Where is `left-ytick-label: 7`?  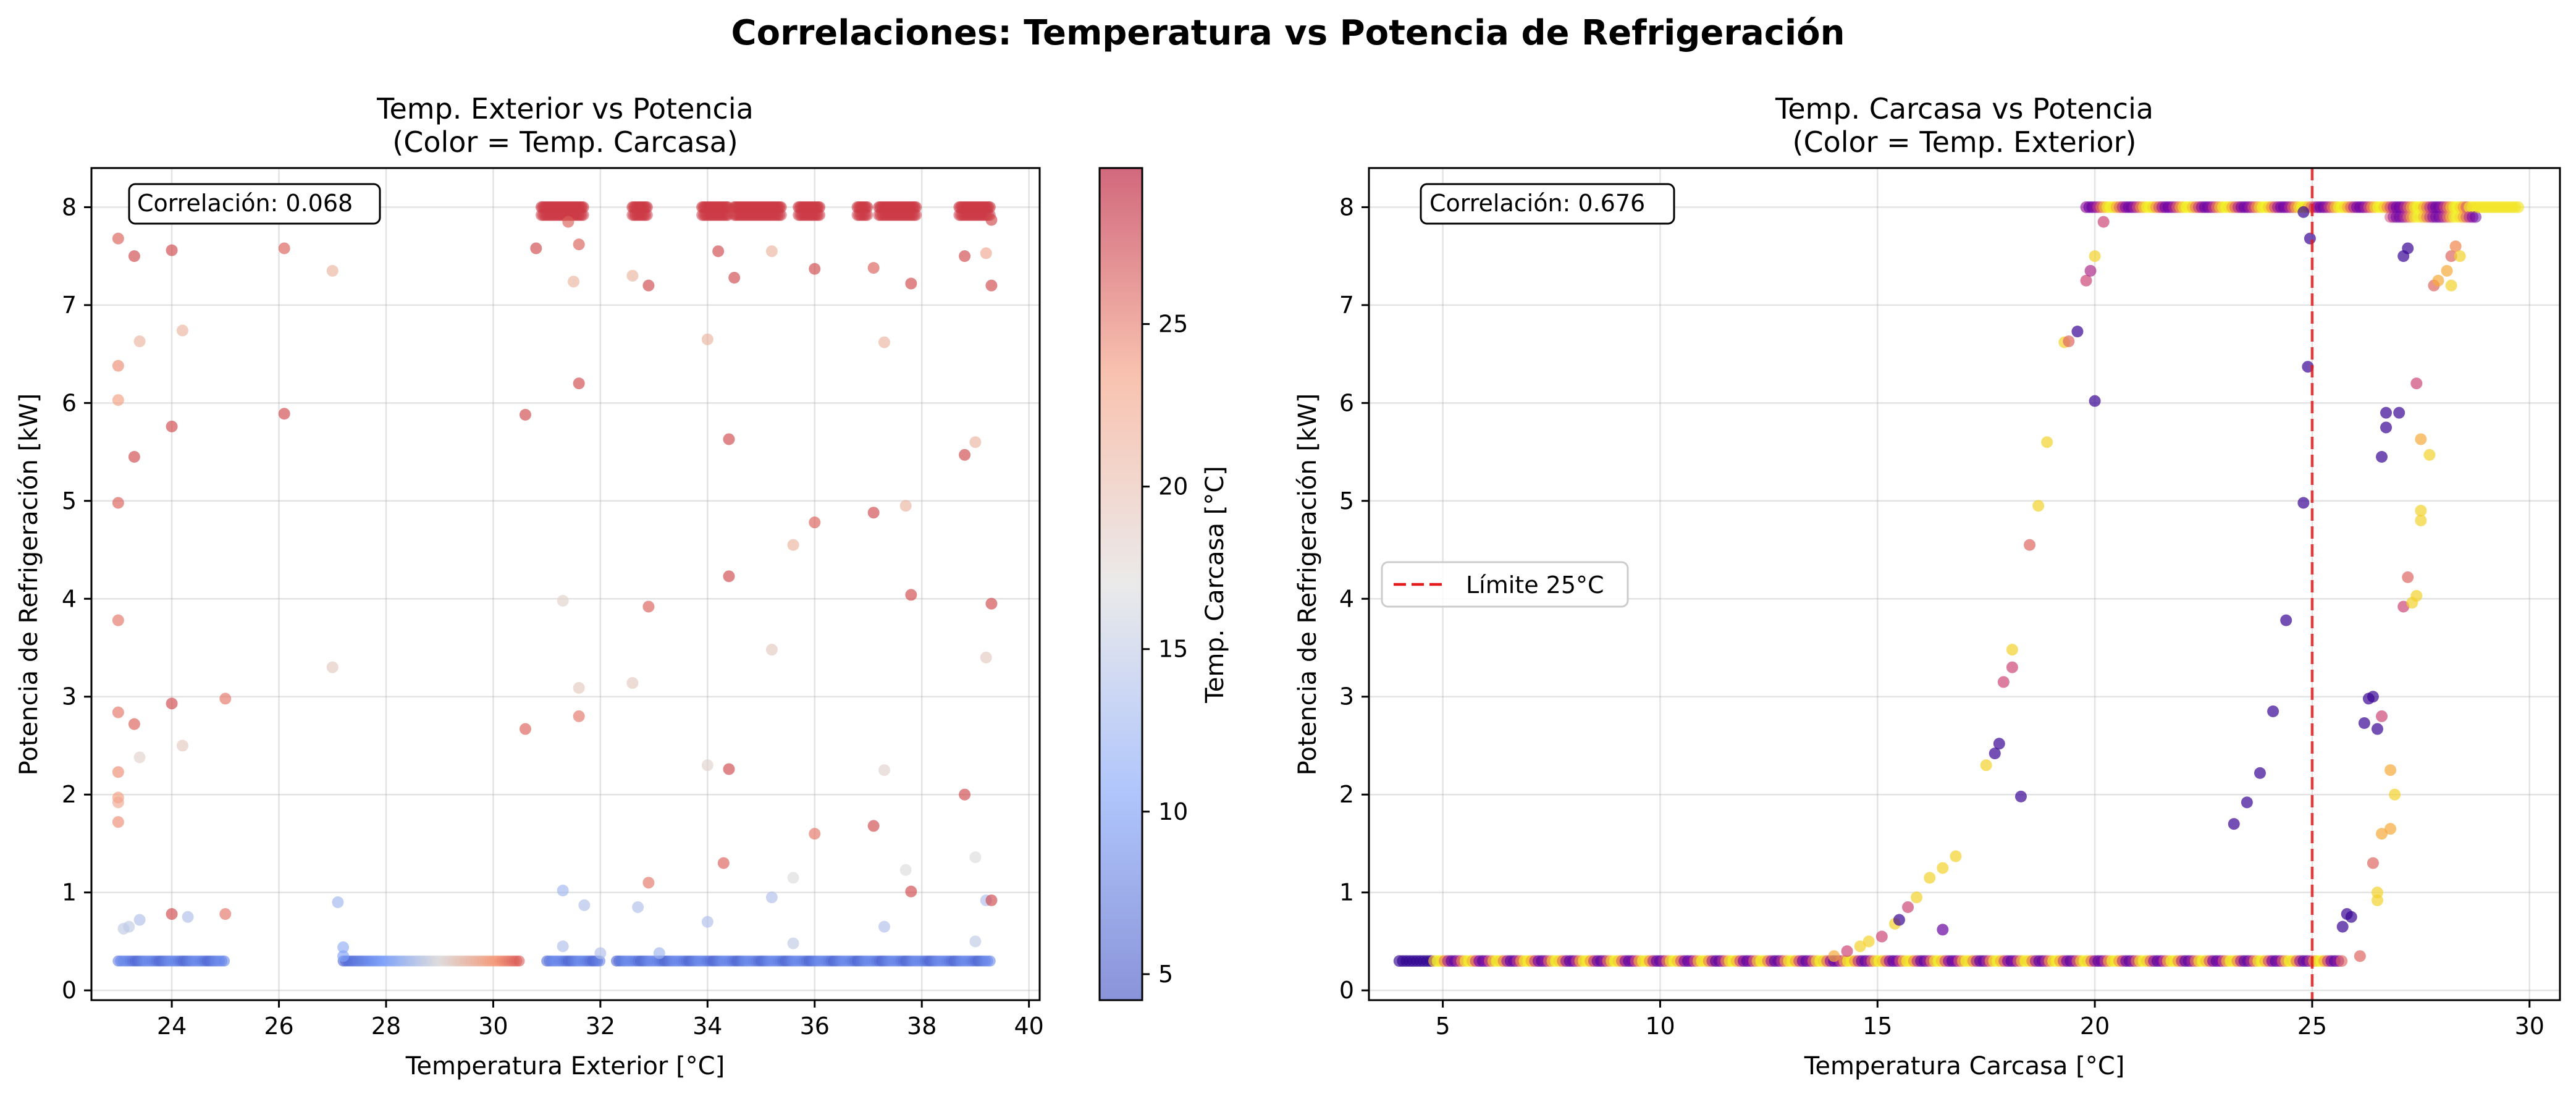 left-ytick-label: 7 is located at coordinates (69, 305).